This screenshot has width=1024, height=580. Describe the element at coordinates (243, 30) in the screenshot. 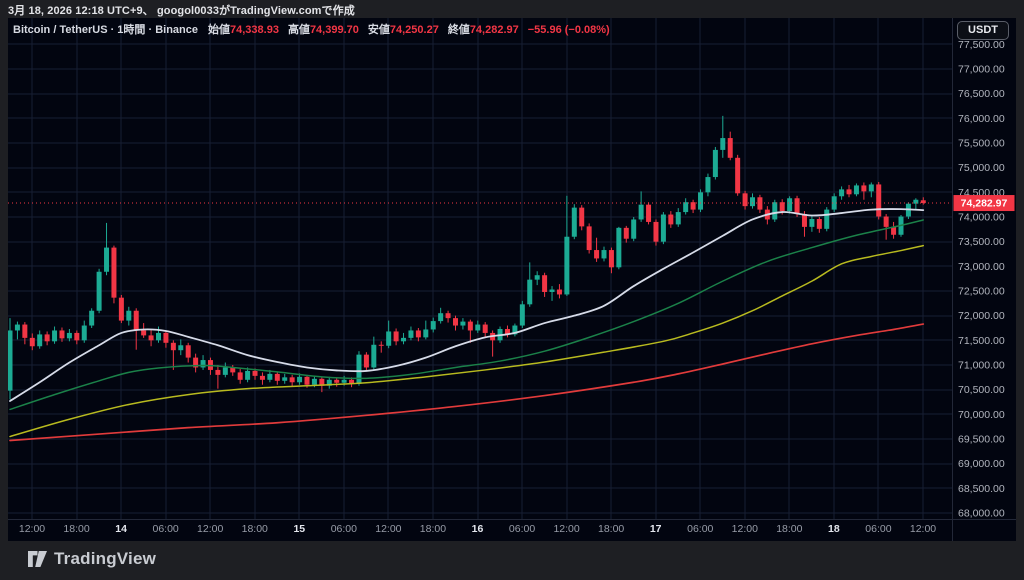

I see `open-readout: 始値74,338.93` at that location.